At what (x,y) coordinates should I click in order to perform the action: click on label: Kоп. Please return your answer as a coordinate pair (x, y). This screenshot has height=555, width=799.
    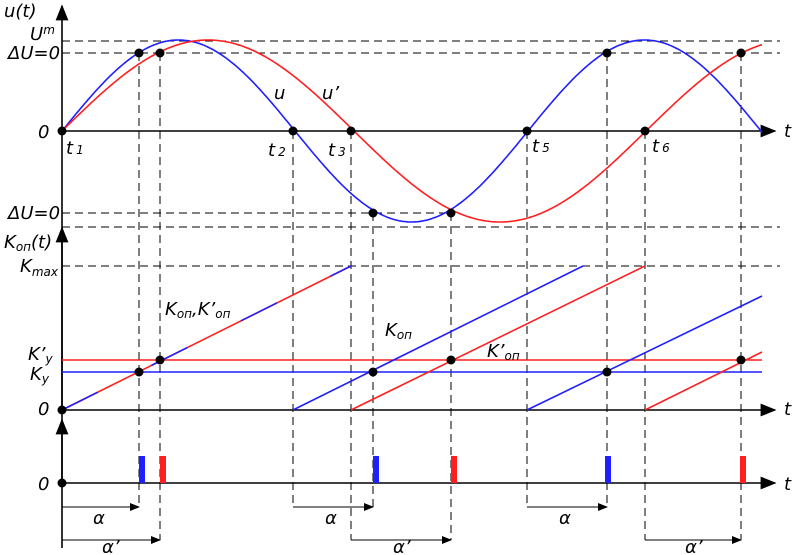
    Looking at the image, I should click on (398, 331).